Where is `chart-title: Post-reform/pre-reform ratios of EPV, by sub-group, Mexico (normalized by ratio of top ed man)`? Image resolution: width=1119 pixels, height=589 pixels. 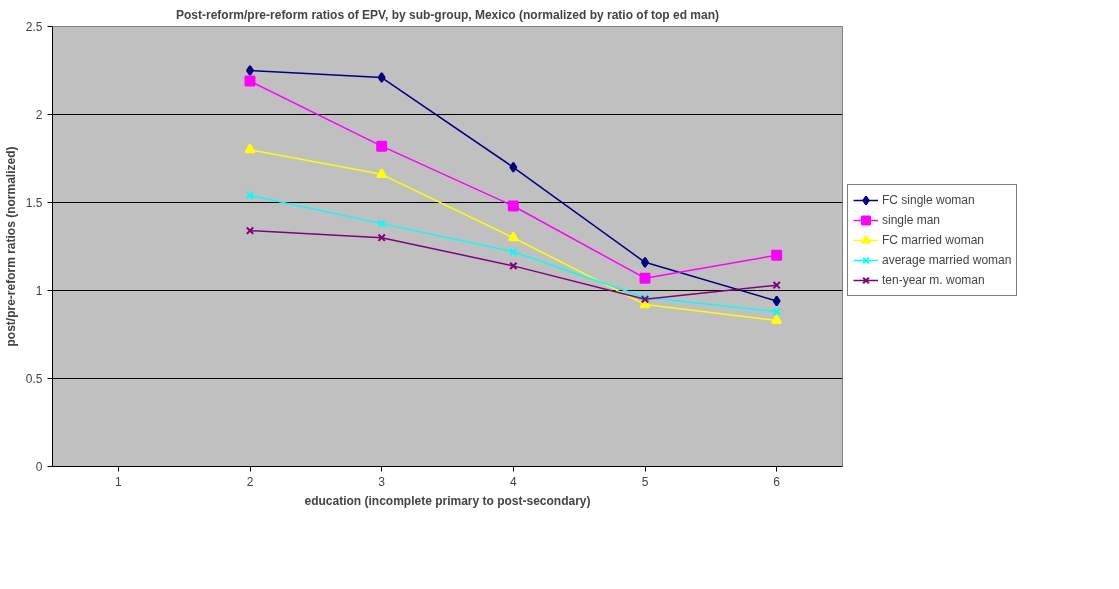
chart-title: Post-reform/pre-reform ratios of EPV, by sub-group, Mexico (normalized by ratio of top ed man) is located at coordinates (447, 14).